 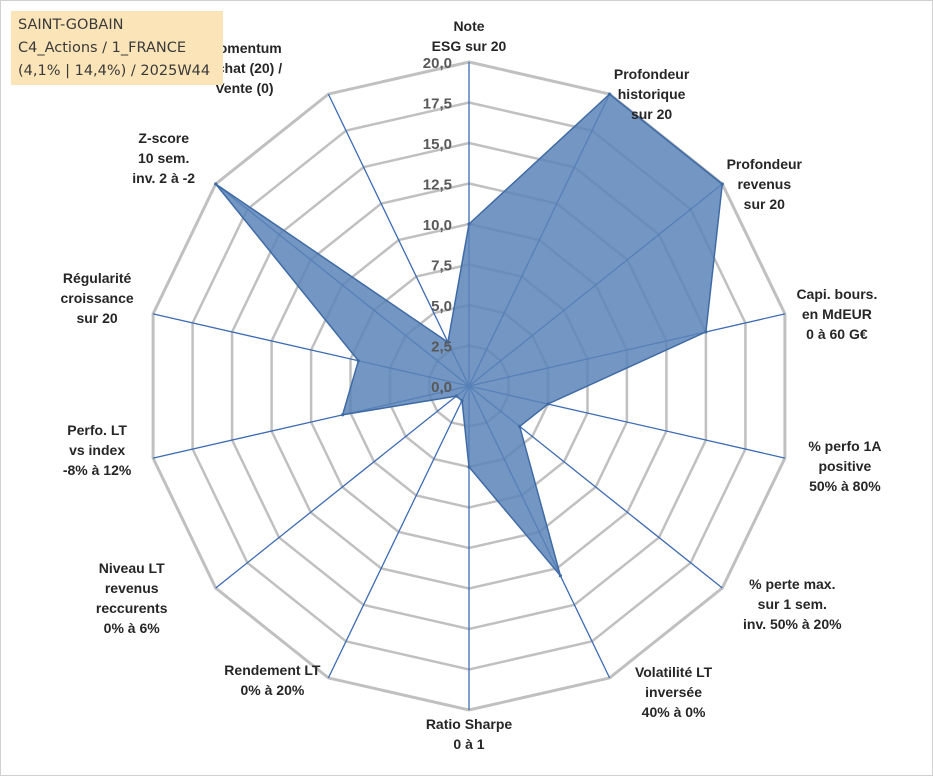 What do you see at coordinates (437, 185) in the screenshot?
I see `tick-label: 12,5` at bounding box center [437, 185].